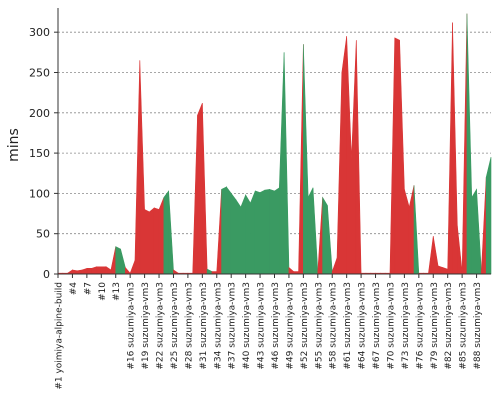 Image resolution: width=500 pixels, height=400 pixels. I want to click on x-tick-label-15: #43 suzumiya-vm3, so click(262, 326).